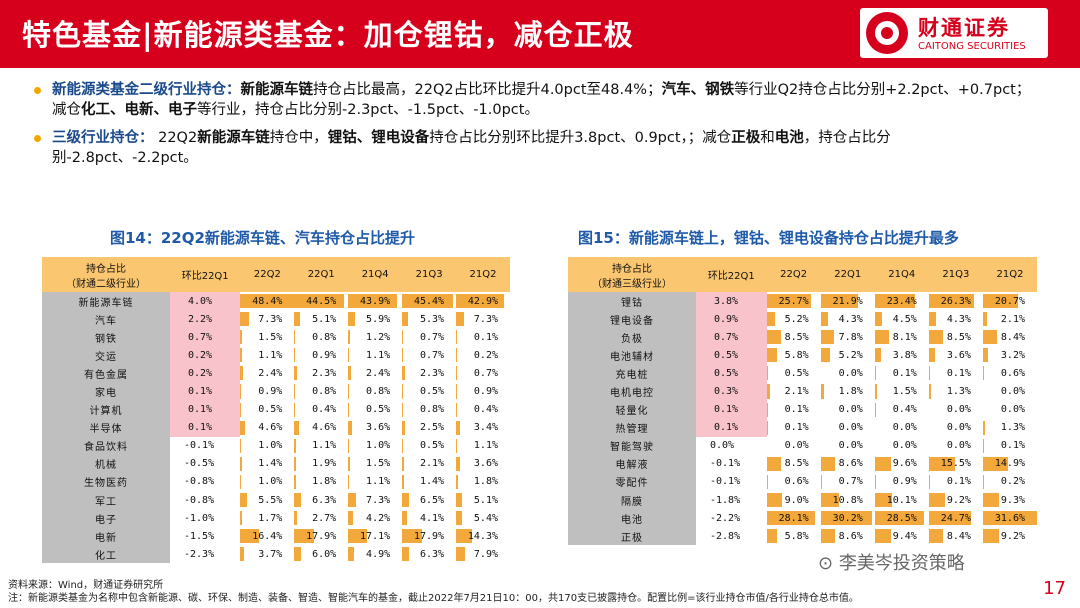  Describe the element at coordinates (321, 301) in the screenshot. I see `value-text: 44.5%` at that location.